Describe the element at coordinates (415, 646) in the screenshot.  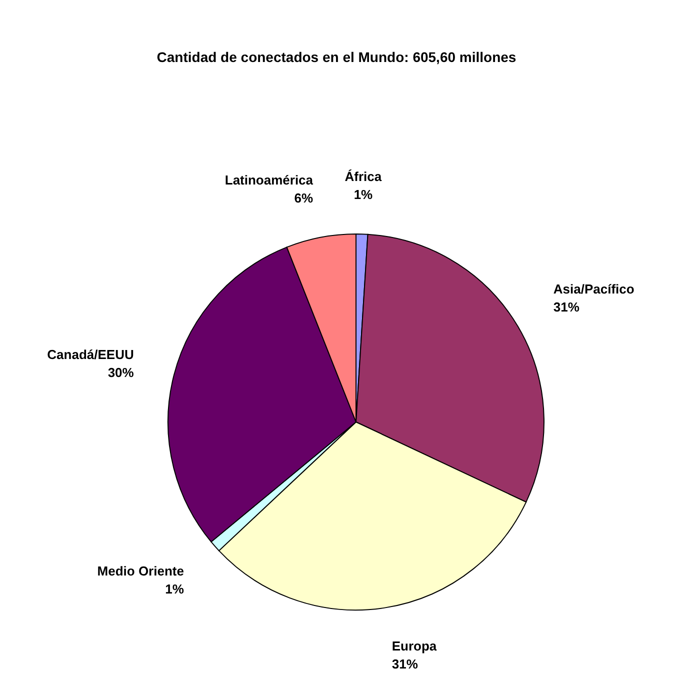
I see `slice-label: Europa` at that location.